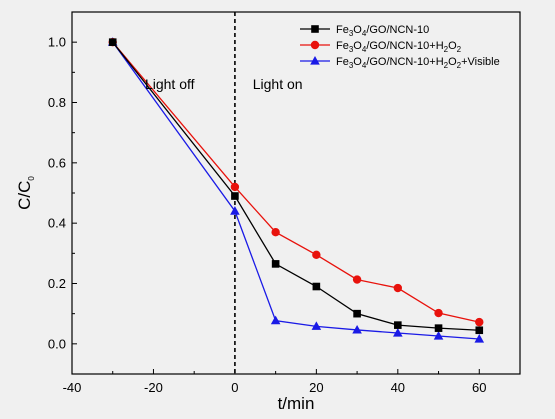 The image size is (555, 419). I want to click on y-tick-label: 0.0, so click(57, 343).